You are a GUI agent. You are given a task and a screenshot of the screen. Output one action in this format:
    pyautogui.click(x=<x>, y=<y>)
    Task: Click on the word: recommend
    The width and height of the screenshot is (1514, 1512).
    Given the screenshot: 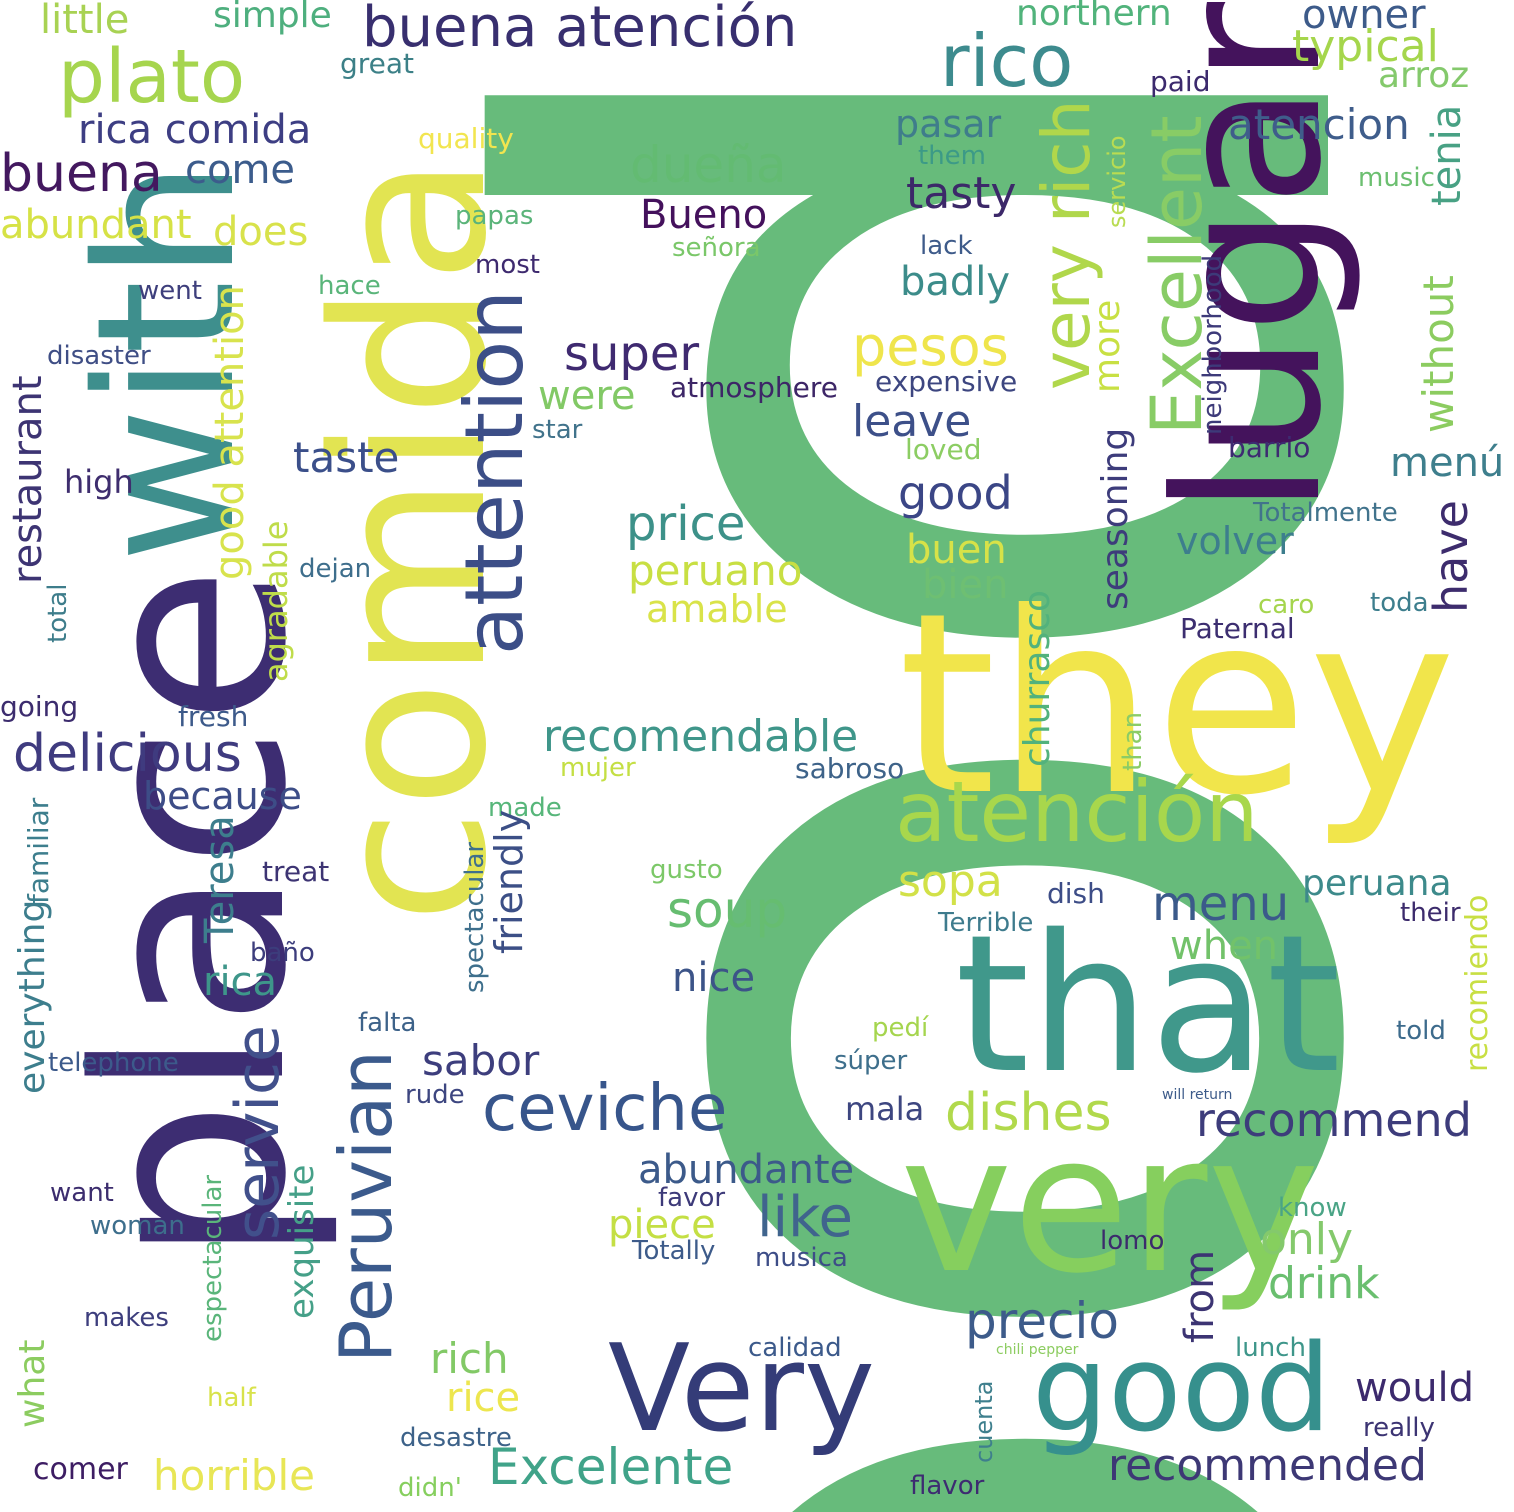 What is the action you would take?
    pyautogui.click(x=1334, y=1120)
    